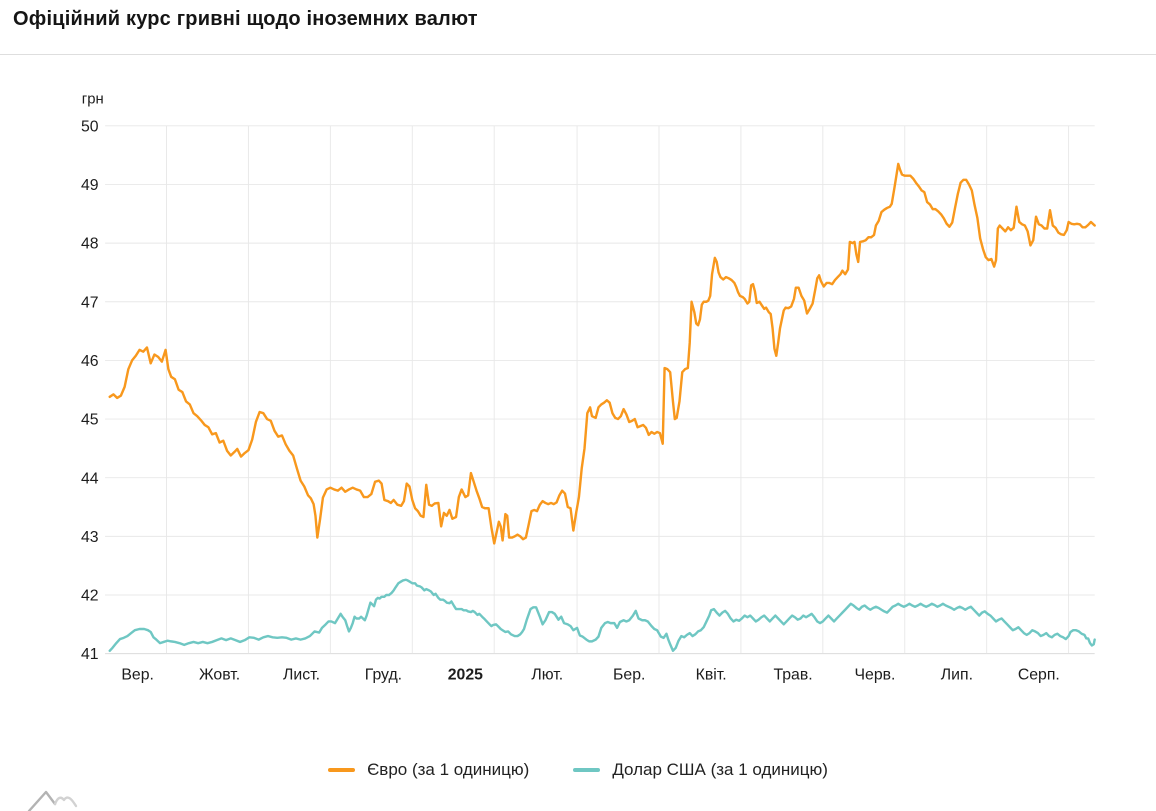 This screenshot has height=811, width=1156. What do you see at coordinates (602, 615) in the screenshot?
I see `series-line-usd` at bounding box center [602, 615].